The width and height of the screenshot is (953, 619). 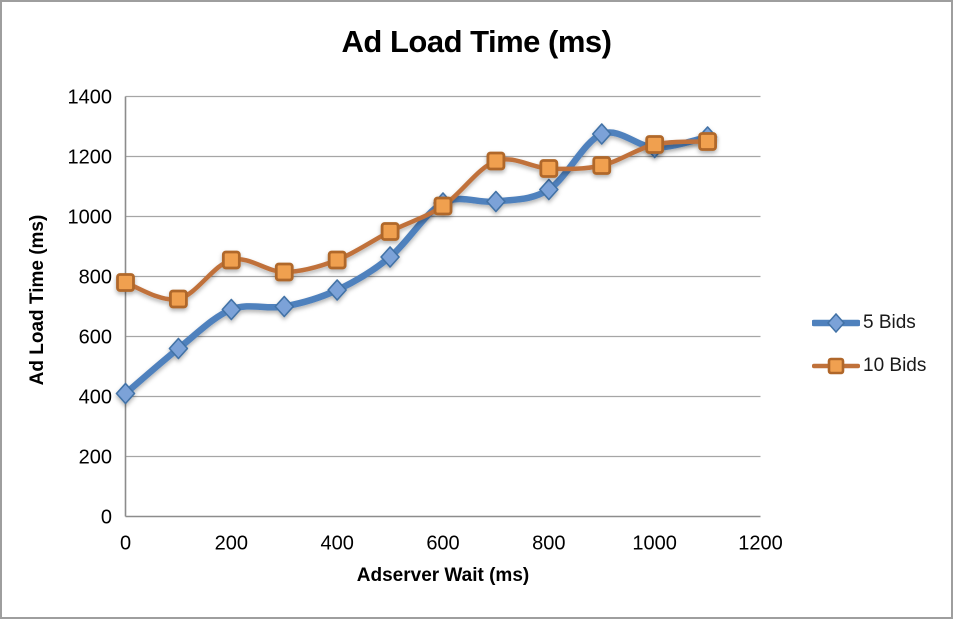 What do you see at coordinates (106, 518) in the screenshot?
I see `y-tick-label: 0` at bounding box center [106, 518].